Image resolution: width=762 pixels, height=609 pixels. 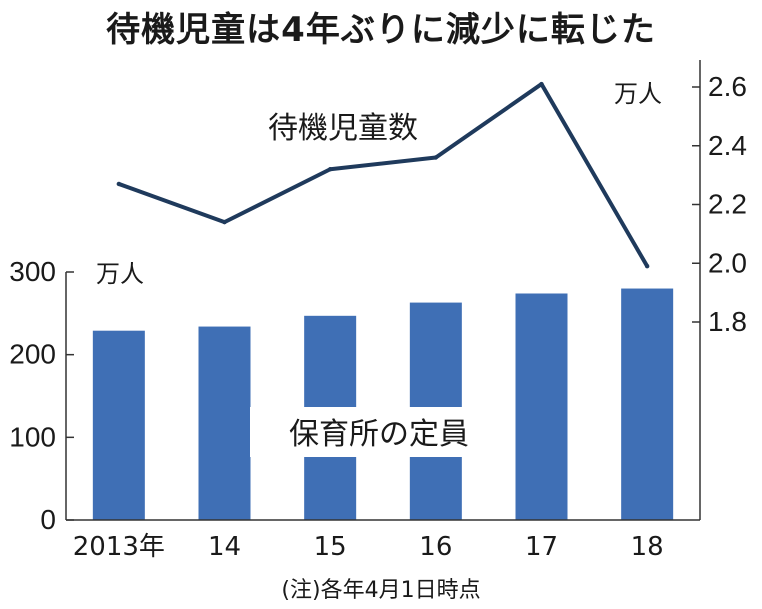 What do you see at coordinates (727, 321) in the screenshot?
I see `right-tick-label: 1.8` at bounding box center [727, 321].